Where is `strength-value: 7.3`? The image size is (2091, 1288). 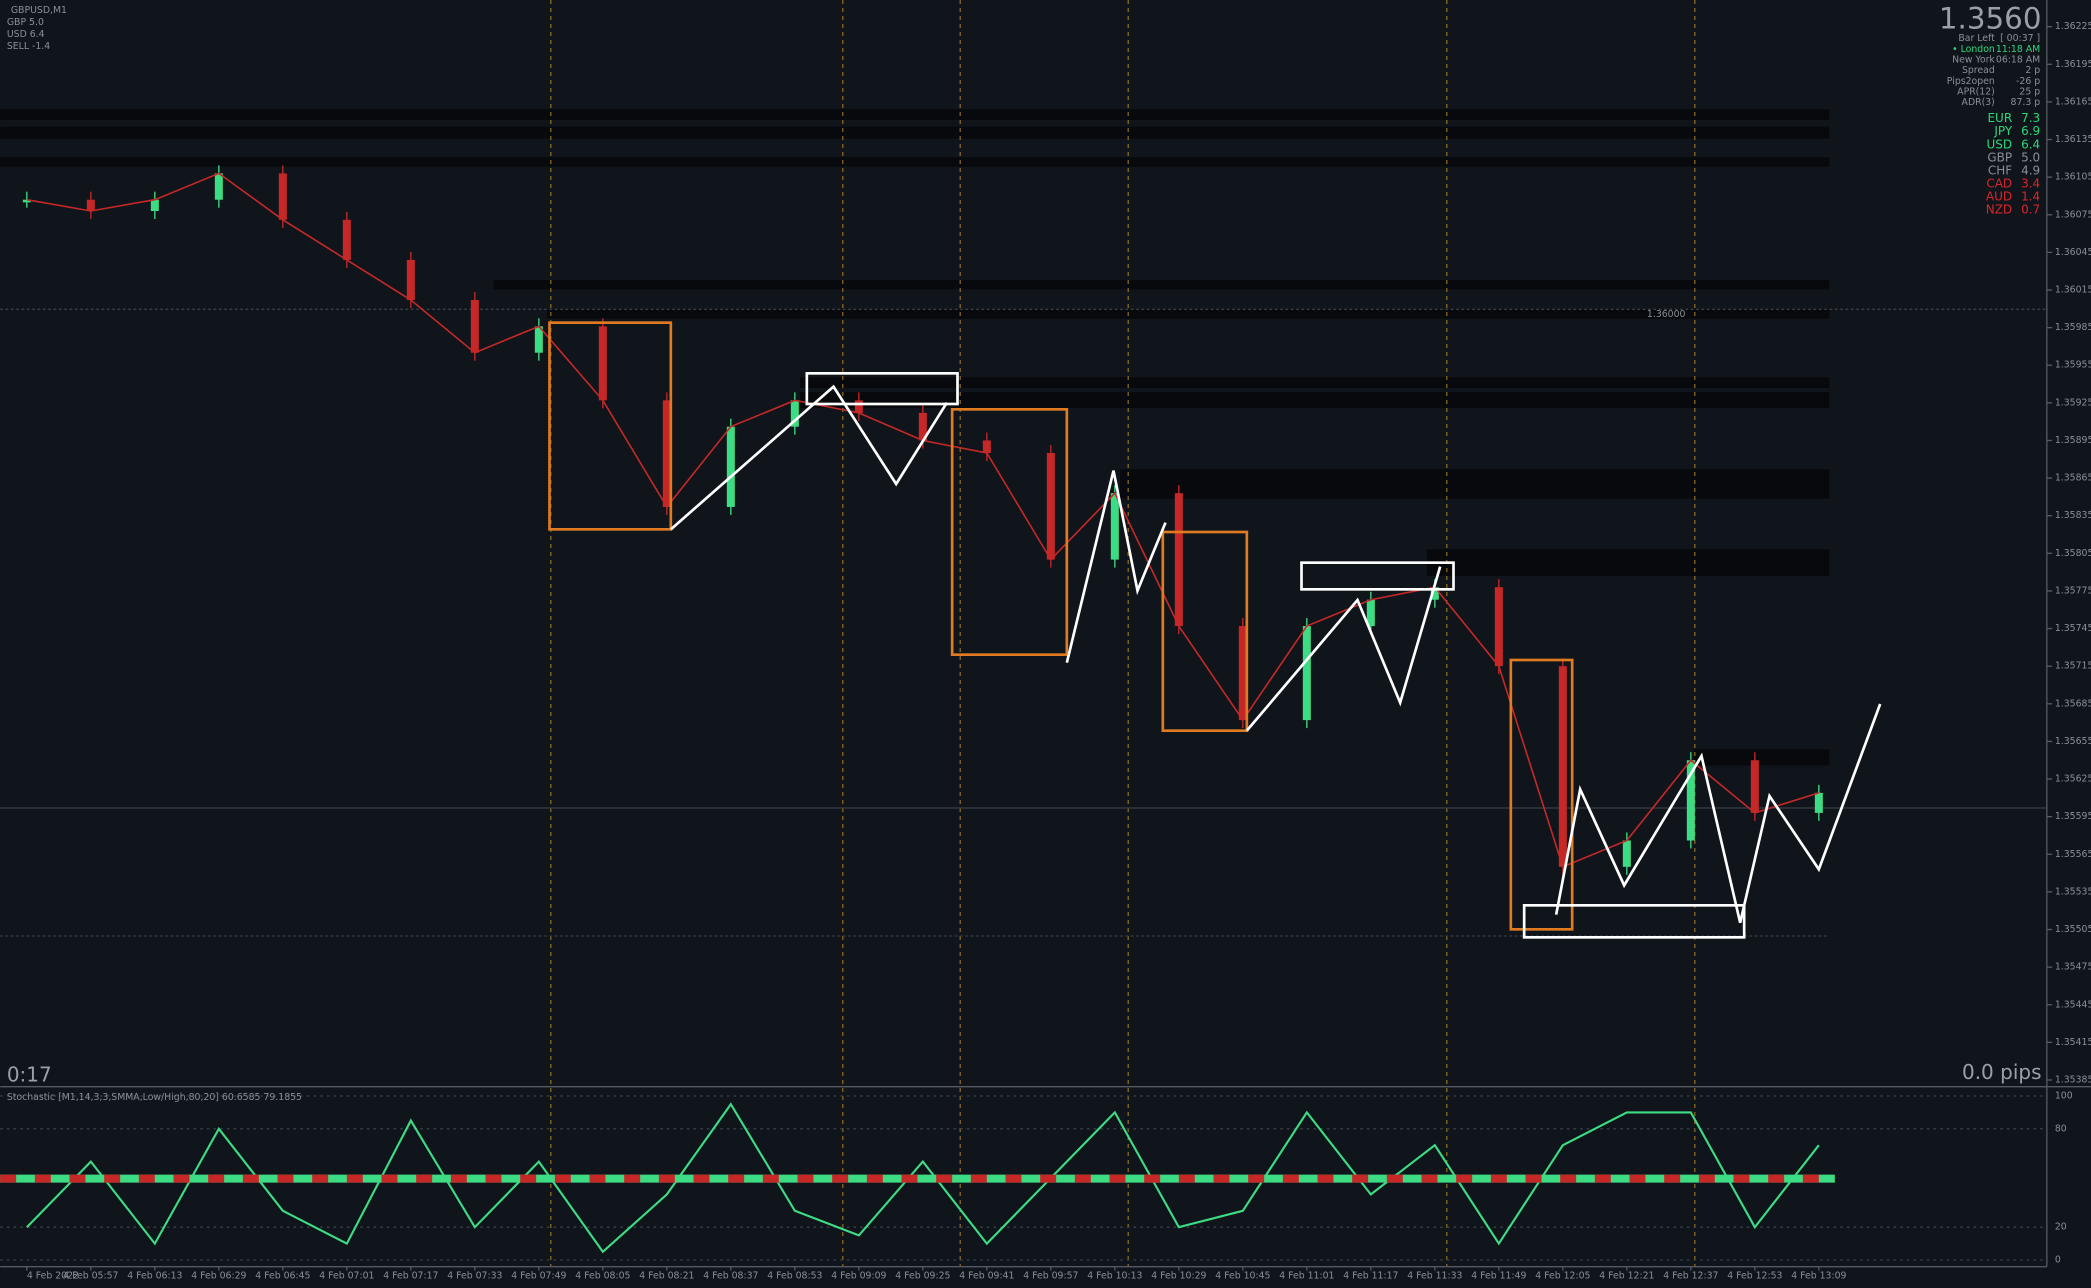 strength-value: 7.3 is located at coordinates (2030, 118).